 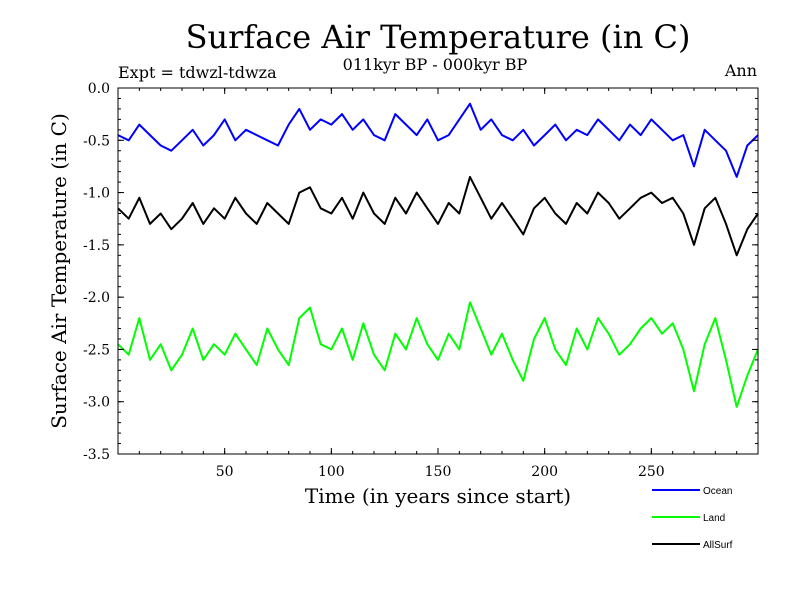 I want to click on y-tick-label: -3.0, so click(x=96, y=403).